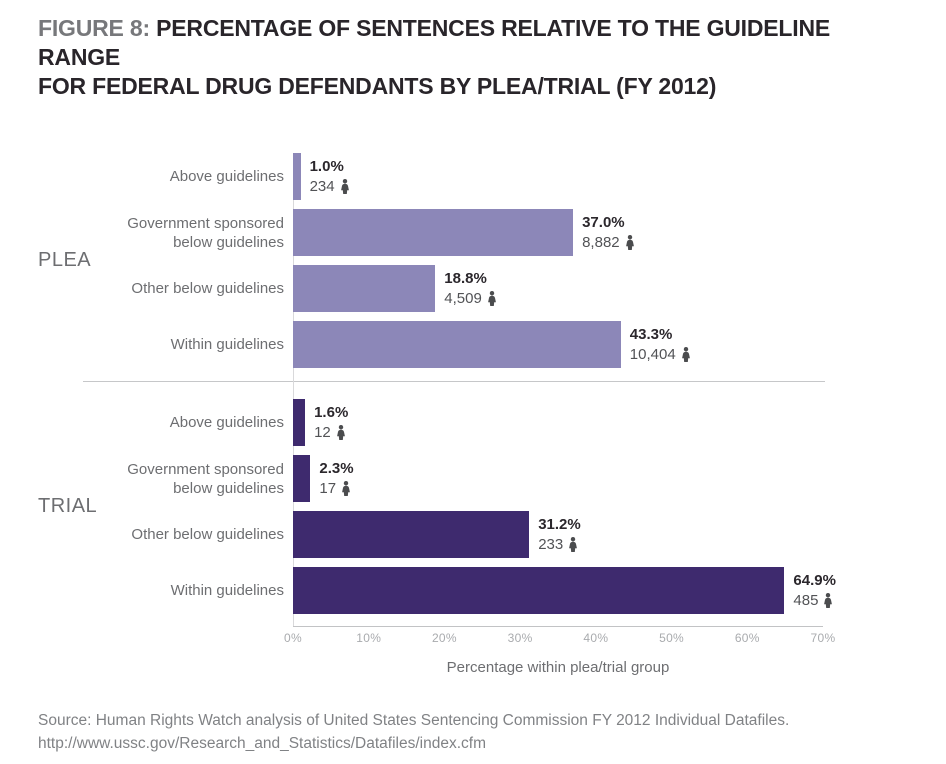 The width and height of the screenshot is (946, 764). I want to click on bar-count-value: 4,509, so click(463, 298).